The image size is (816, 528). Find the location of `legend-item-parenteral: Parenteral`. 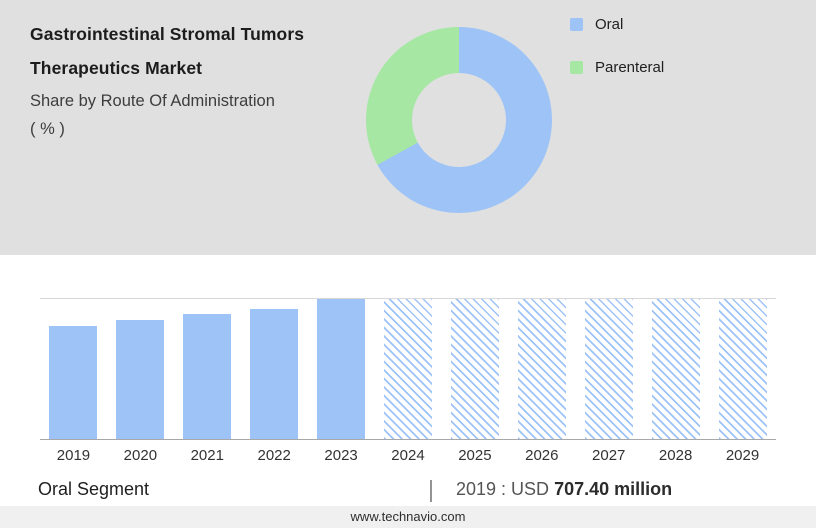

legend-item-parenteral: Parenteral is located at coordinates (617, 67).